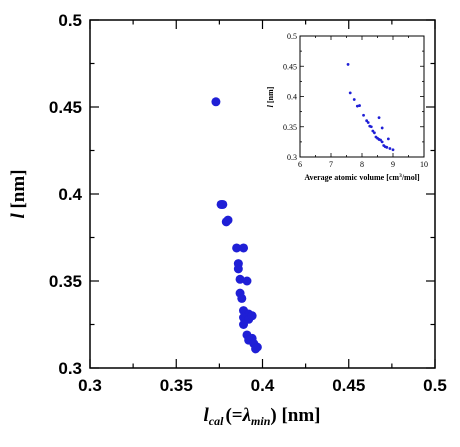  I want to click on inset-points, so click(370, 107).